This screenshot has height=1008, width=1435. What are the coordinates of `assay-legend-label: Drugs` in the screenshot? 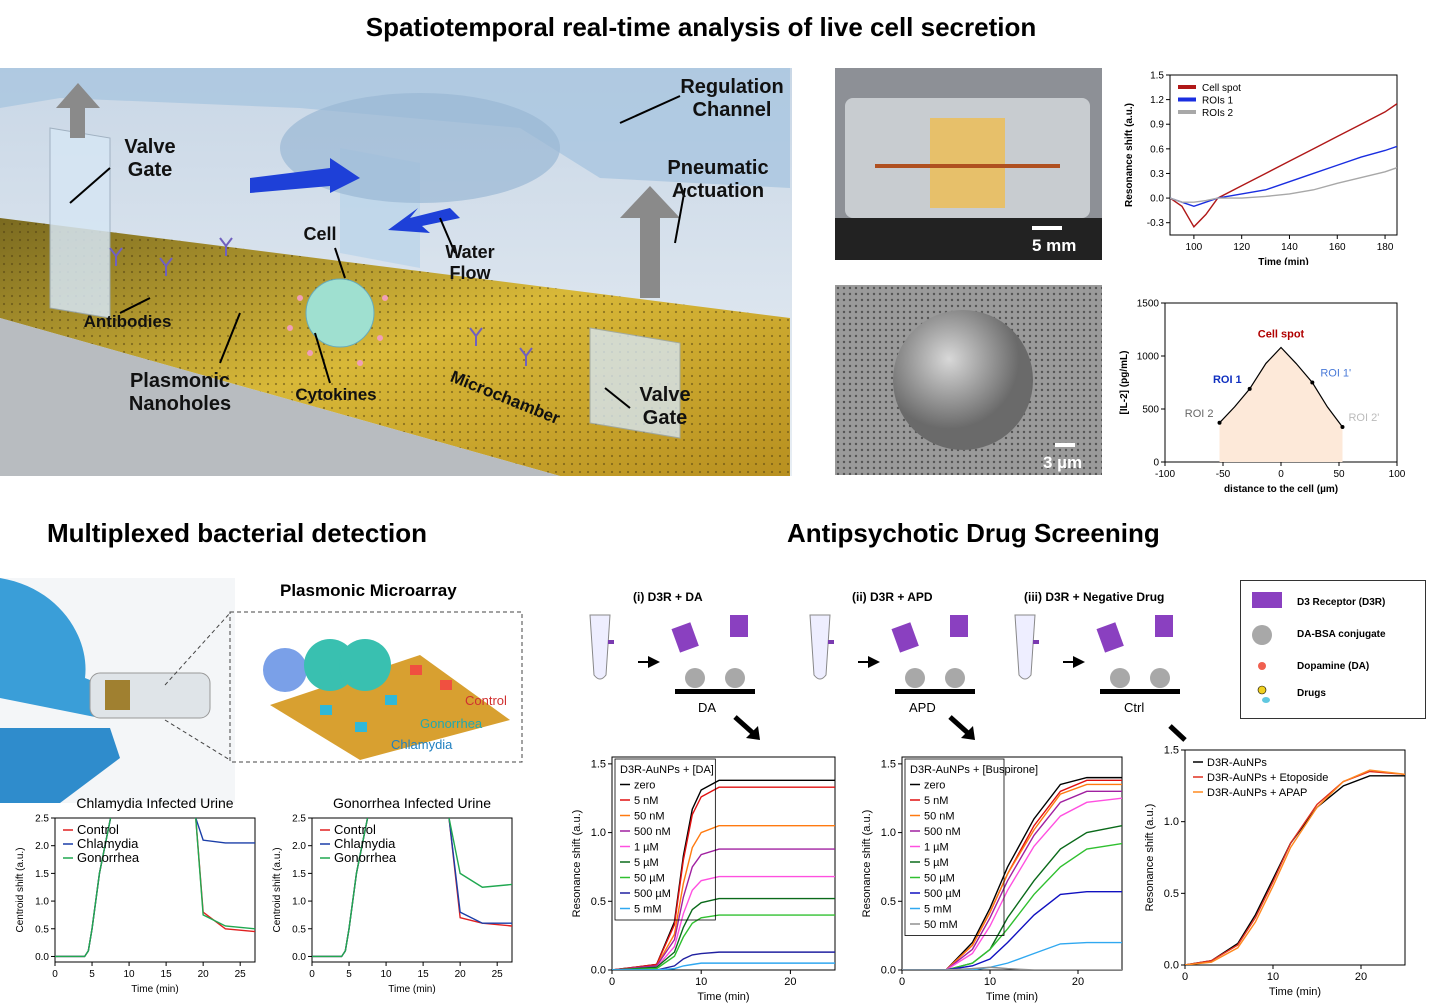 It's located at (1311, 693).